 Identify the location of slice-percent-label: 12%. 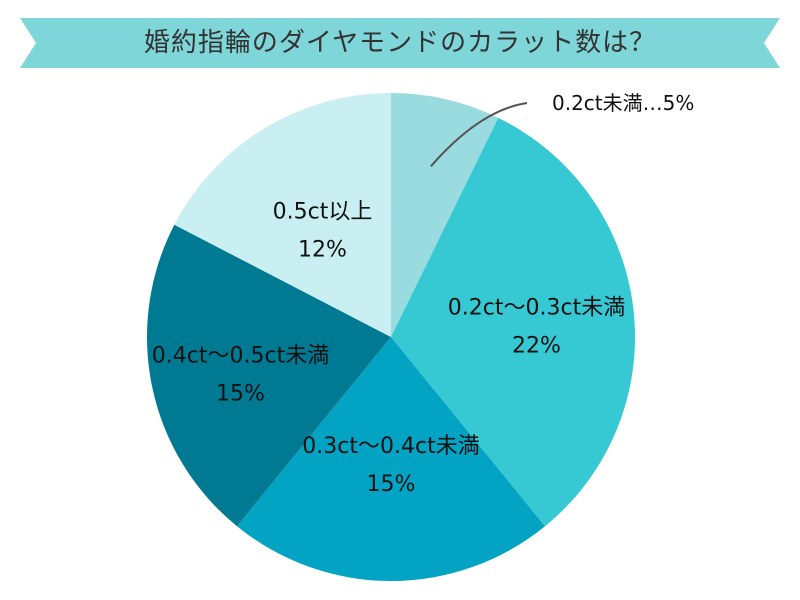
(322, 249).